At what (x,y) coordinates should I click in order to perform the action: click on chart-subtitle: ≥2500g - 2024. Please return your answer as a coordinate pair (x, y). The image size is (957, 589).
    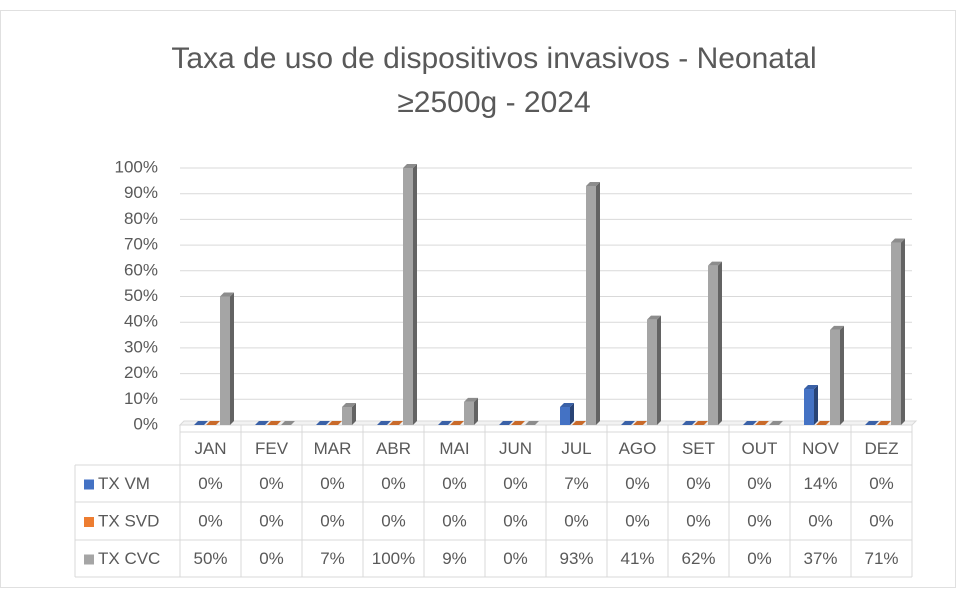
    Looking at the image, I should click on (493, 102).